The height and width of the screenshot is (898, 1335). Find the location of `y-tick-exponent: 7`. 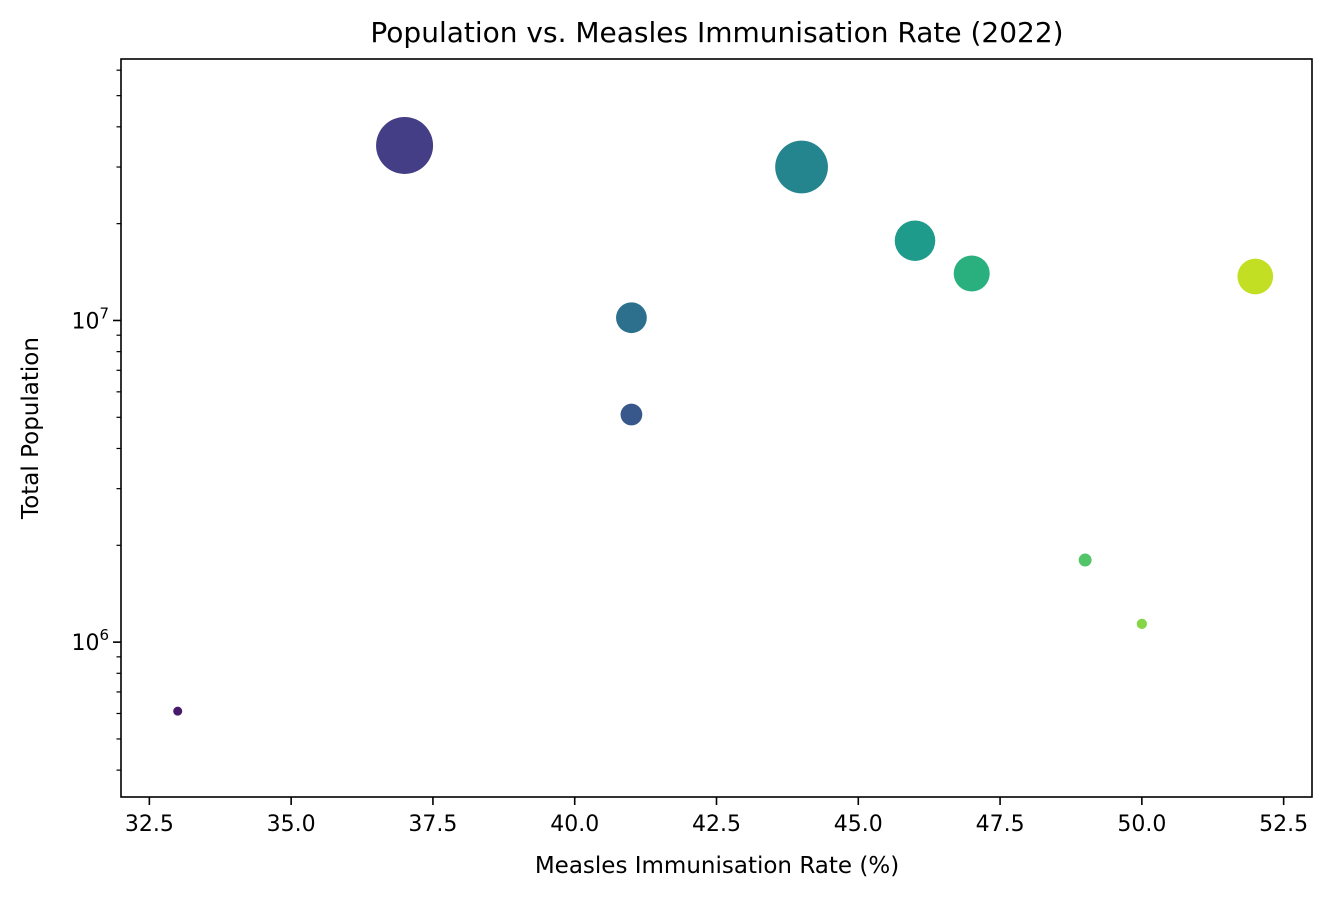

y-tick-exponent: 7 is located at coordinates (104, 313).